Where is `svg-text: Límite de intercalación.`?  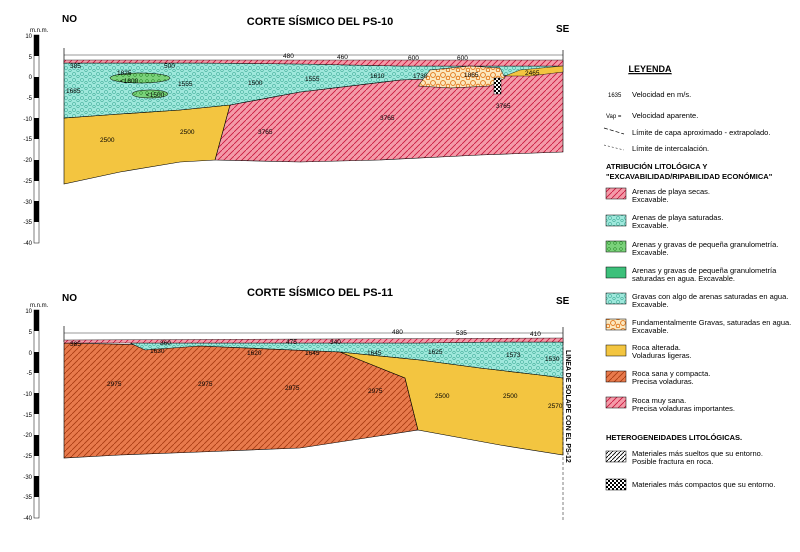 svg-text: Límite de intercalación. is located at coordinates (670, 148).